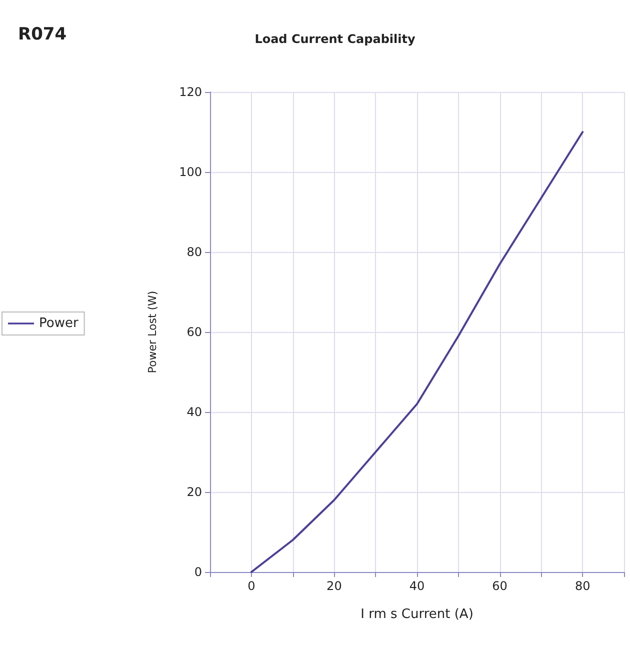  Describe the element at coordinates (194, 252) in the screenshot. I see `y-tick-label: 80` at that location.